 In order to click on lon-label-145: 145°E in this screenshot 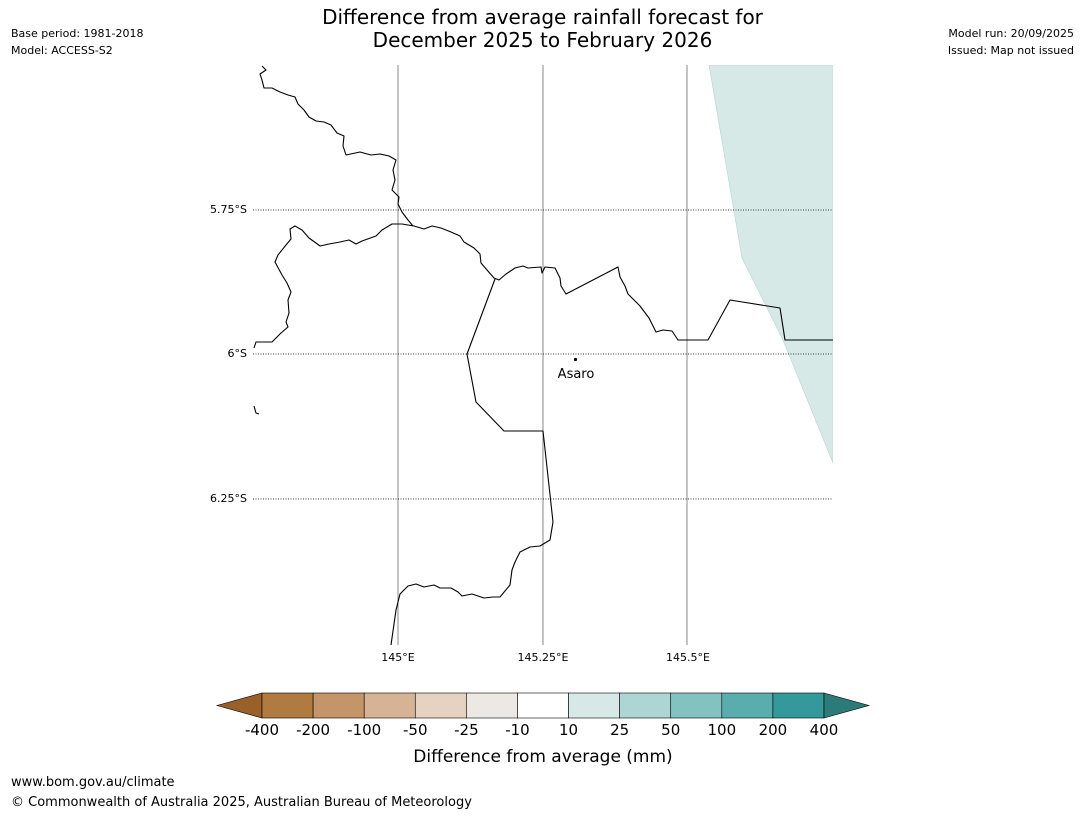, I will do `click(397, 657)`.